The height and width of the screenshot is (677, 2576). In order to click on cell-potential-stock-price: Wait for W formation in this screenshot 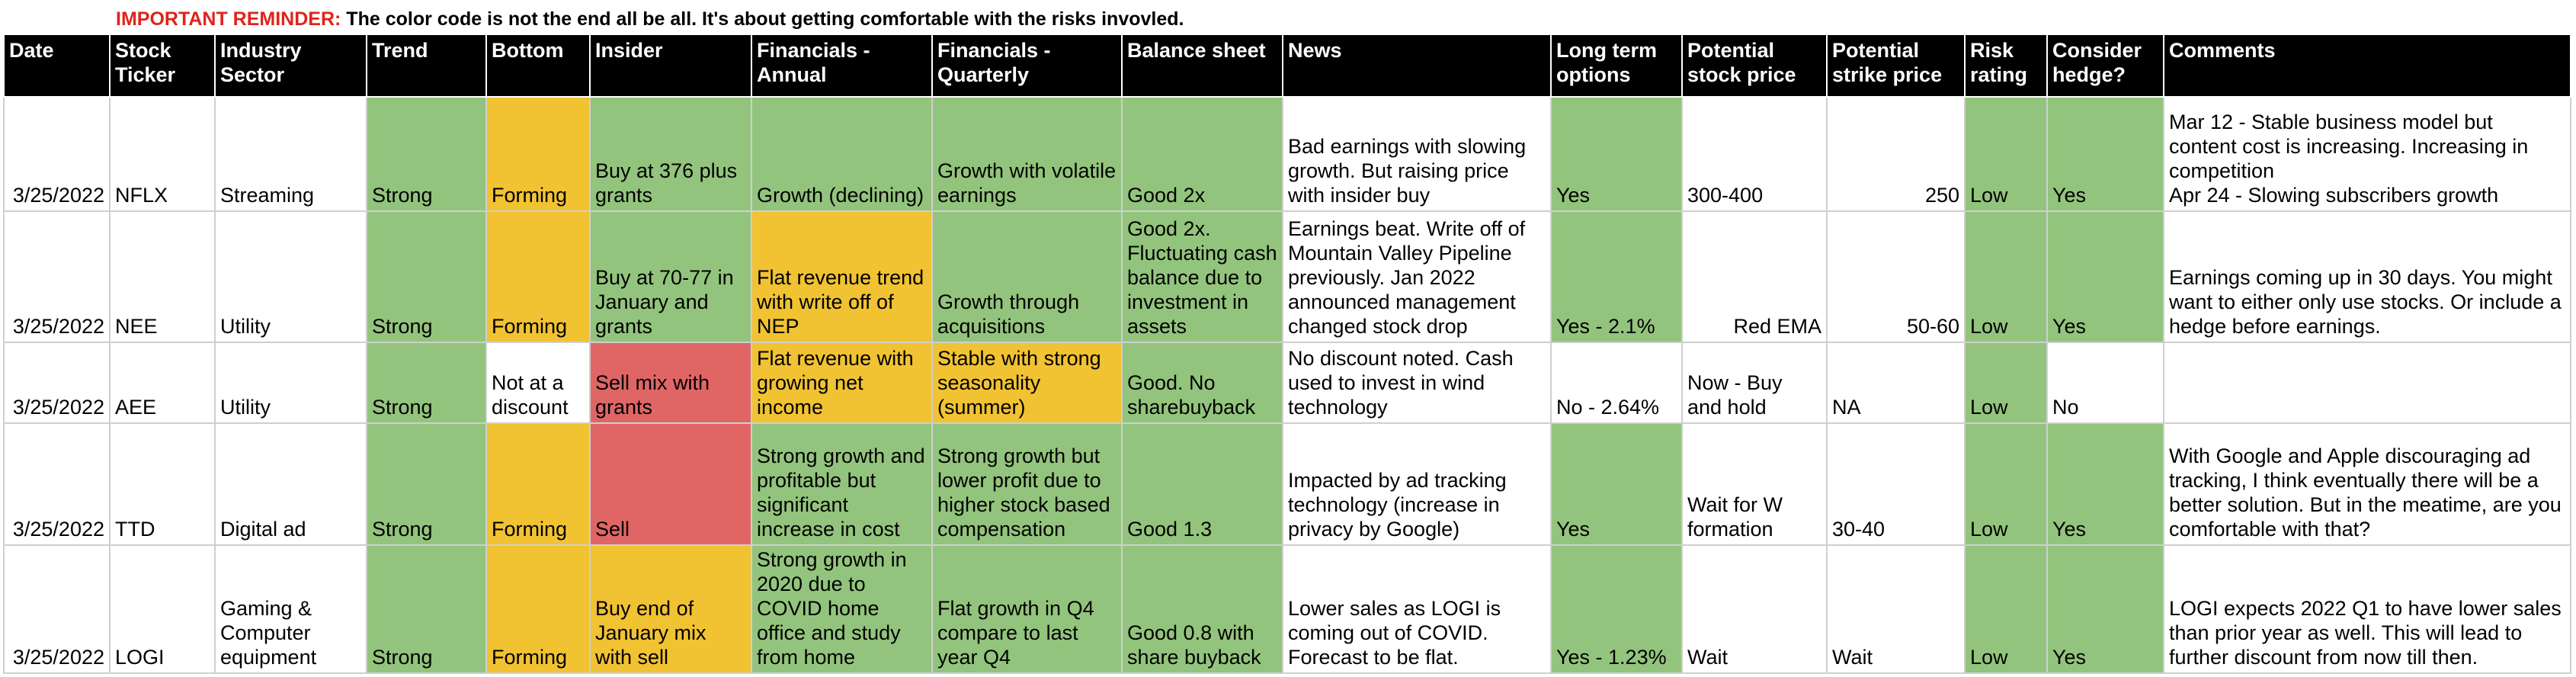, I will do `click(1754, 484)`.